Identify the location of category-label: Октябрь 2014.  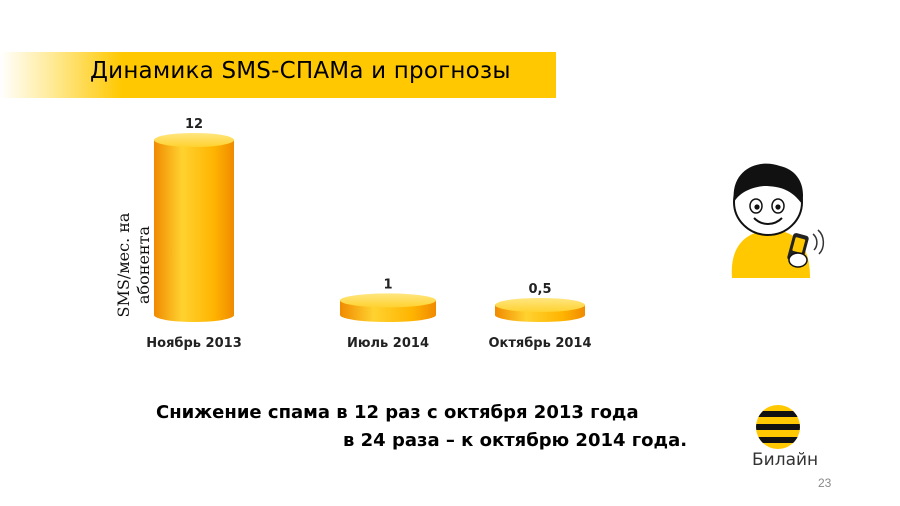
(539, 343).